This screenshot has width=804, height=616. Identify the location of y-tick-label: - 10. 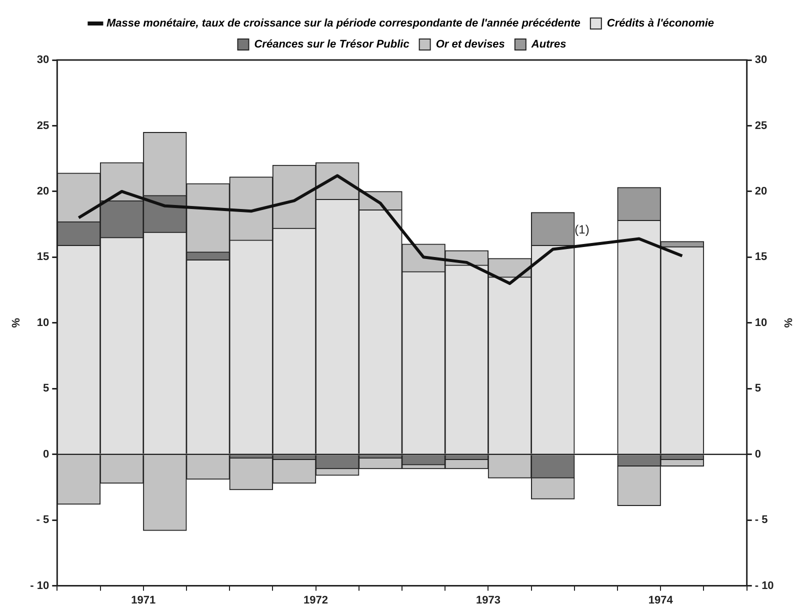
(40, 586).